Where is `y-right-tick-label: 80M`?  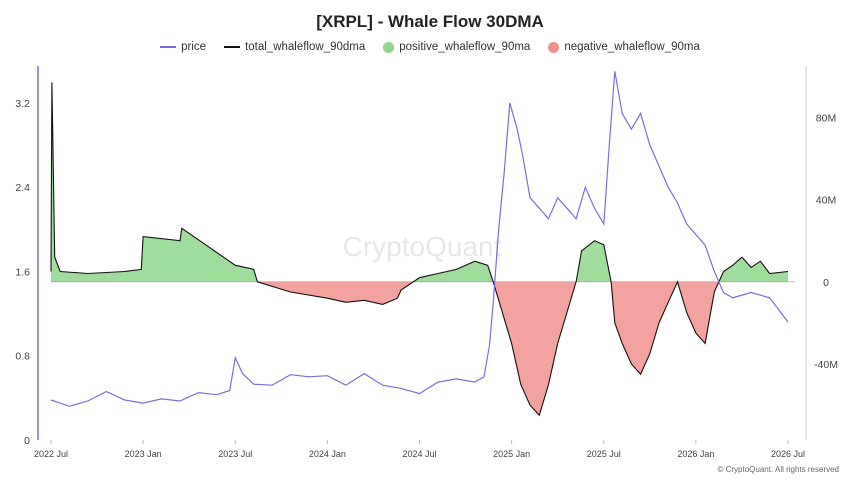 y-right-tick-label: 80M is located at coordinates (826, 118).